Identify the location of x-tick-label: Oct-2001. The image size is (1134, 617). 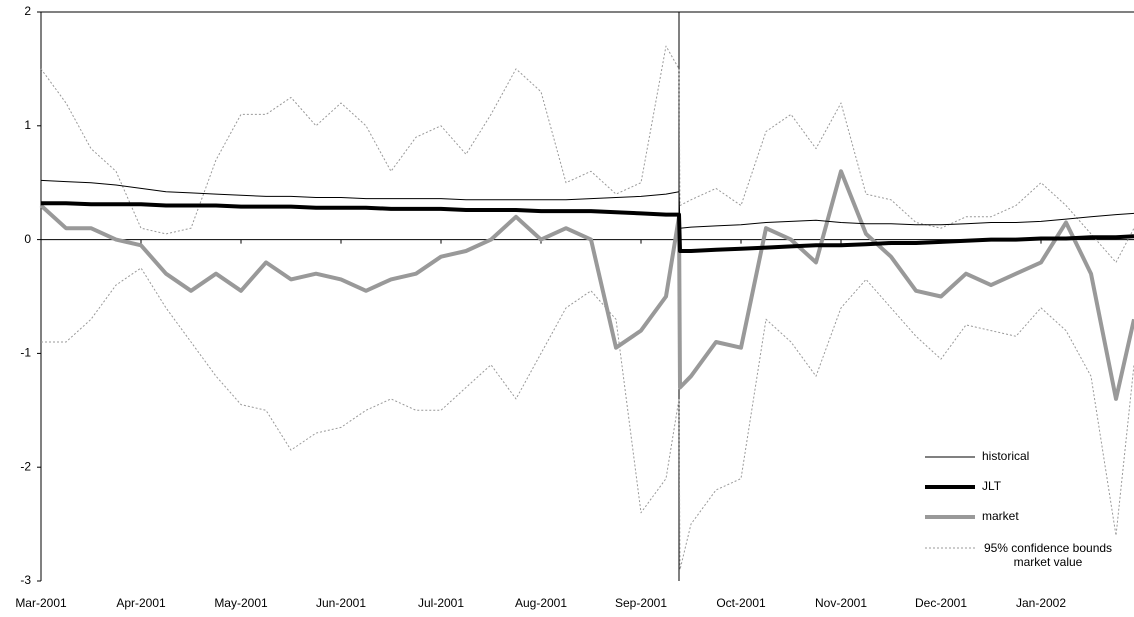
(741, 603).